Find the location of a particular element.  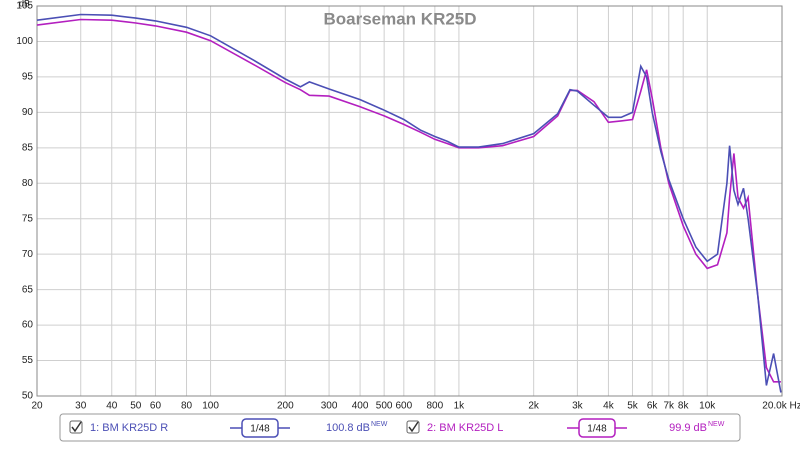

x-tick-label: 300 is located at coordinates (329, 406).